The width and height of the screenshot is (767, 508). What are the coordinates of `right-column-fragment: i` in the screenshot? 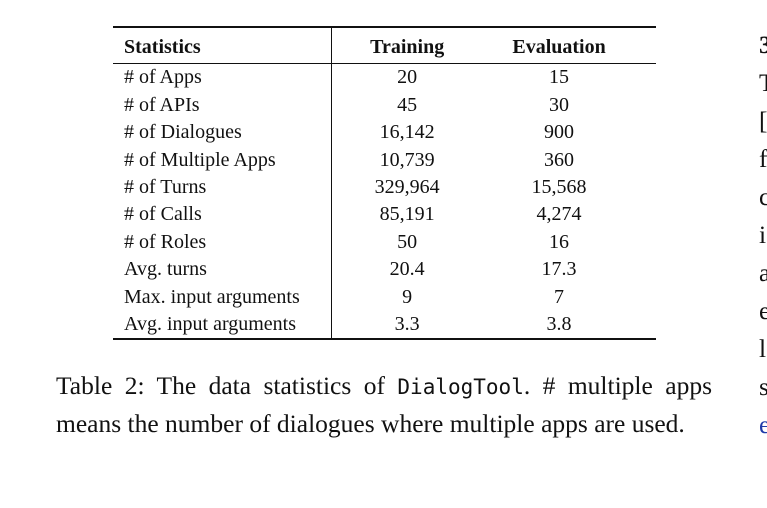 It's located at (763, 234).